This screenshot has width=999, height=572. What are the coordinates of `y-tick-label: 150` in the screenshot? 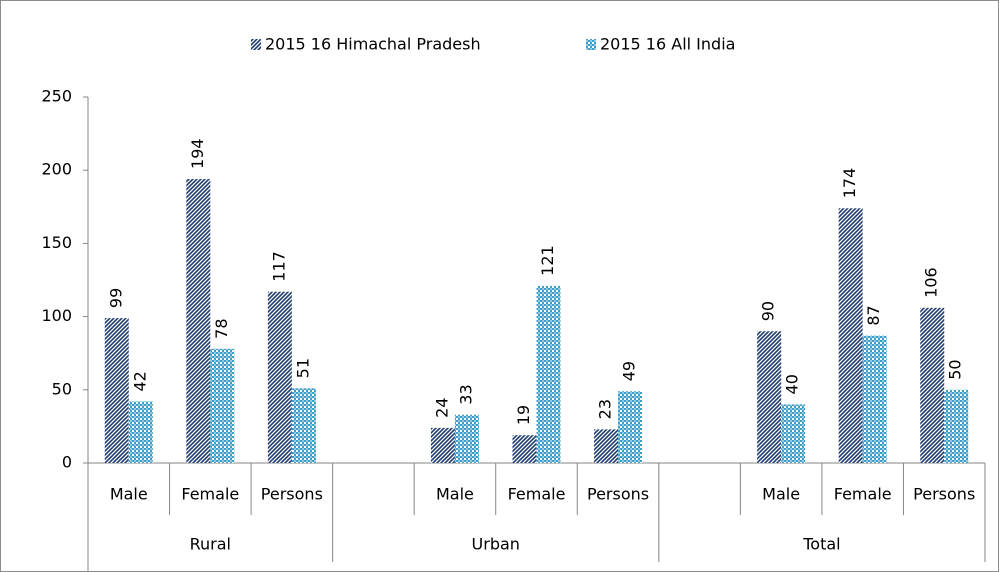 It's located at (56, 242).